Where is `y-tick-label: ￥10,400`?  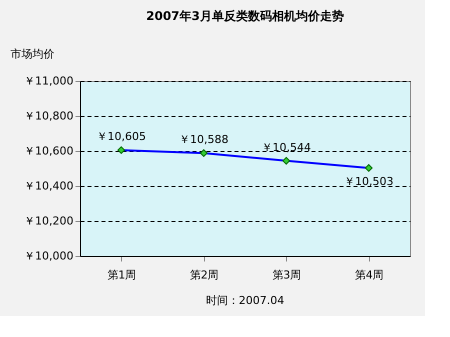
y-tick-label: ￥10,400 is located at coordinates (49, 186).